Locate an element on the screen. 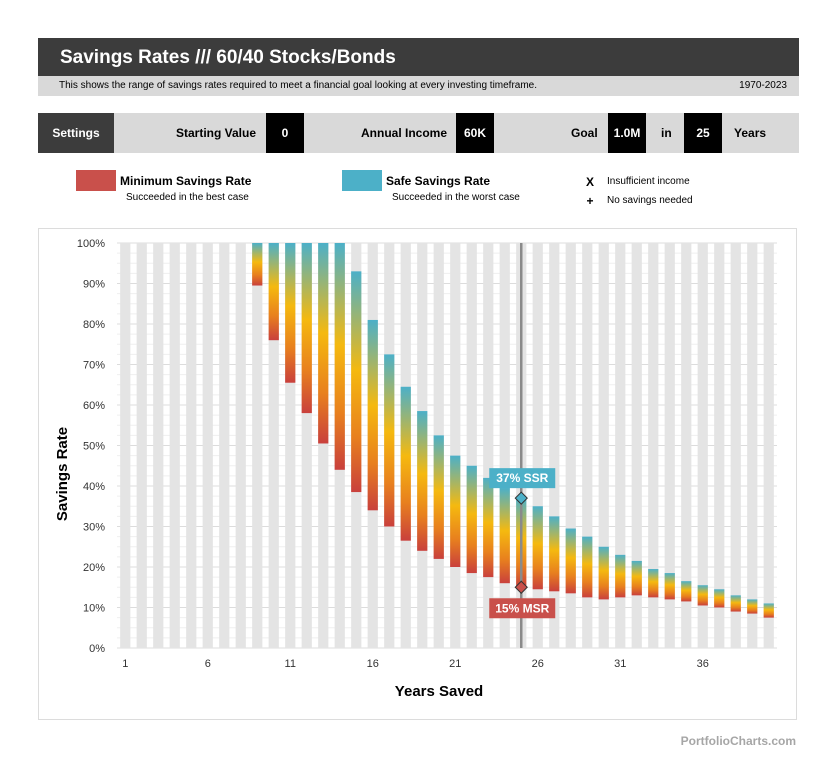 This screenshot has height=761, width=837. footer-brand: PortfolioCharts.com is located at coordinates (738, 741).